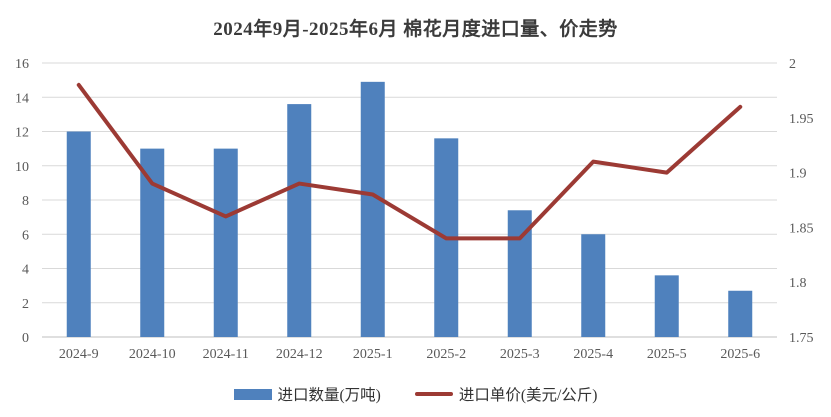  Describe the element at coordinates (801, 119) in the screenshot. I see `right-axis-tick-label: 1.95` at that location.